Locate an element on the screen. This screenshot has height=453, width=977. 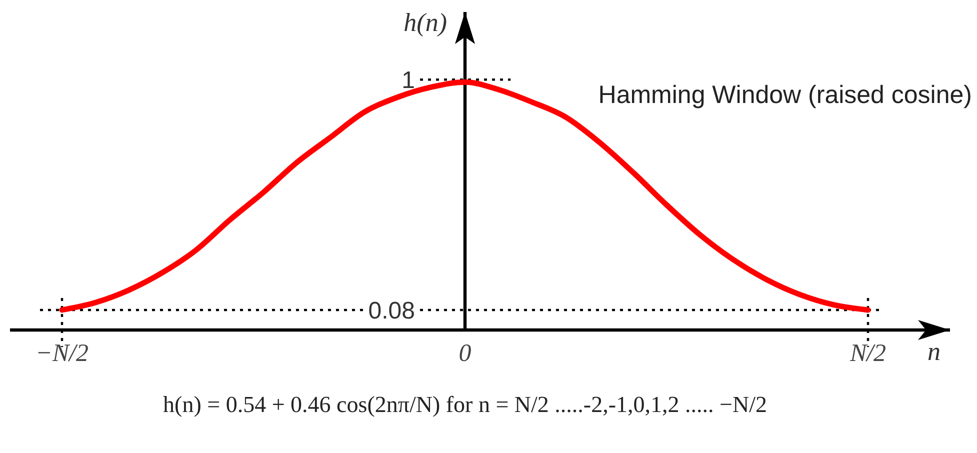
y-tick-label: 0.08 is located at coordinates (391, 310).